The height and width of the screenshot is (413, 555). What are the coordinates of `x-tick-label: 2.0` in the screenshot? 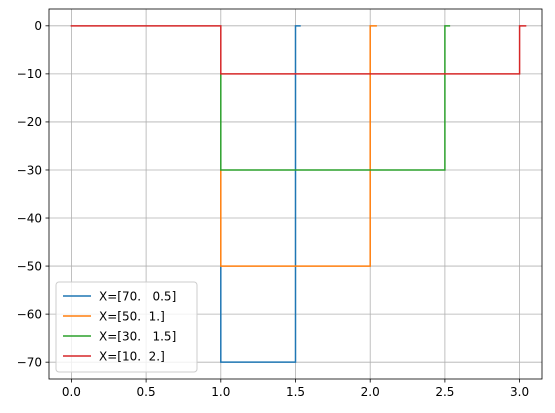 It's located at (370, 392).